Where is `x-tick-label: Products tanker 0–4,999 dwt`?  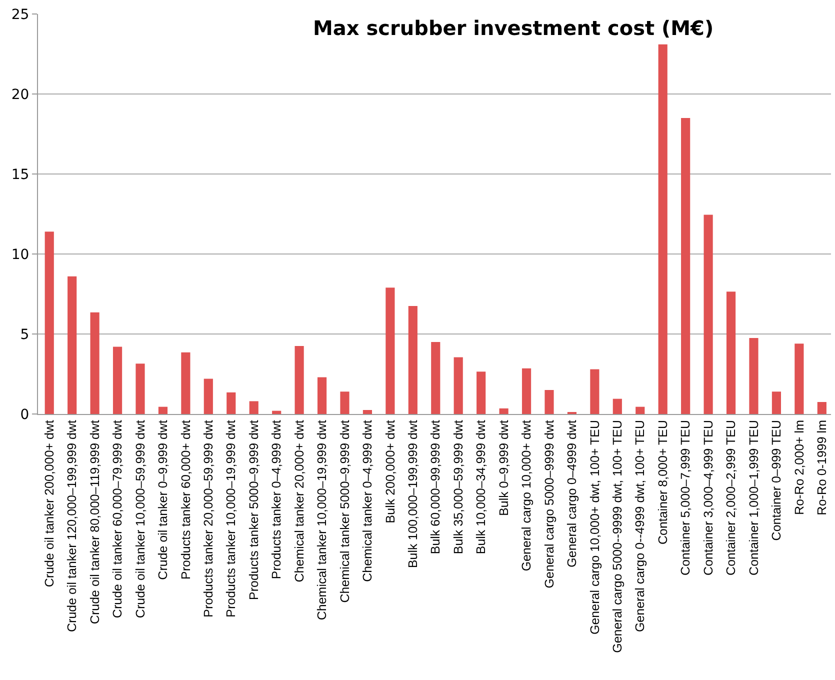 x-tick-label: Products tanker 0–4,999 dwt is located at coordinates (277, 499).